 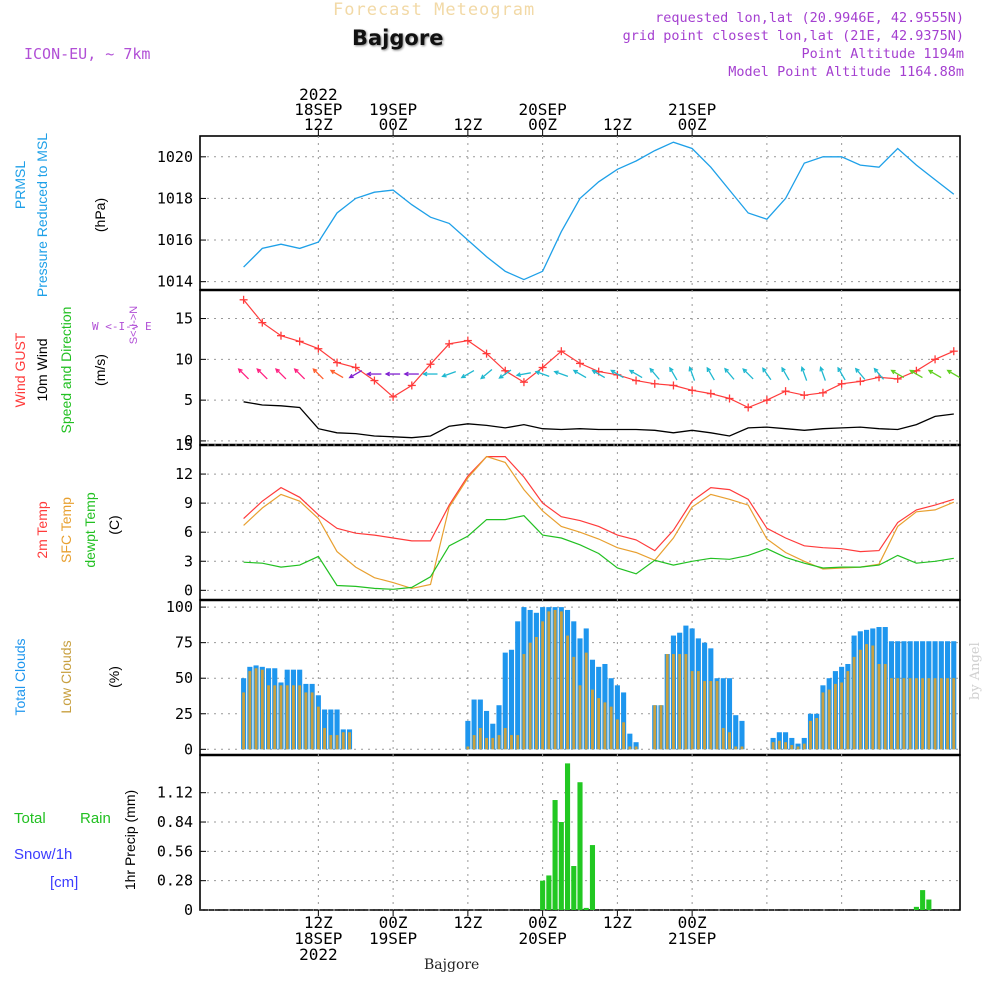 I want to click on top-time-label: 21SEP, so click(x=692, y=109).